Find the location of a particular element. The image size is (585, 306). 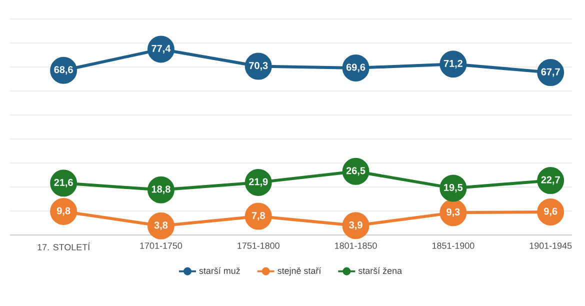

legend-label: stejně staří is located at coordinates (300, 271).